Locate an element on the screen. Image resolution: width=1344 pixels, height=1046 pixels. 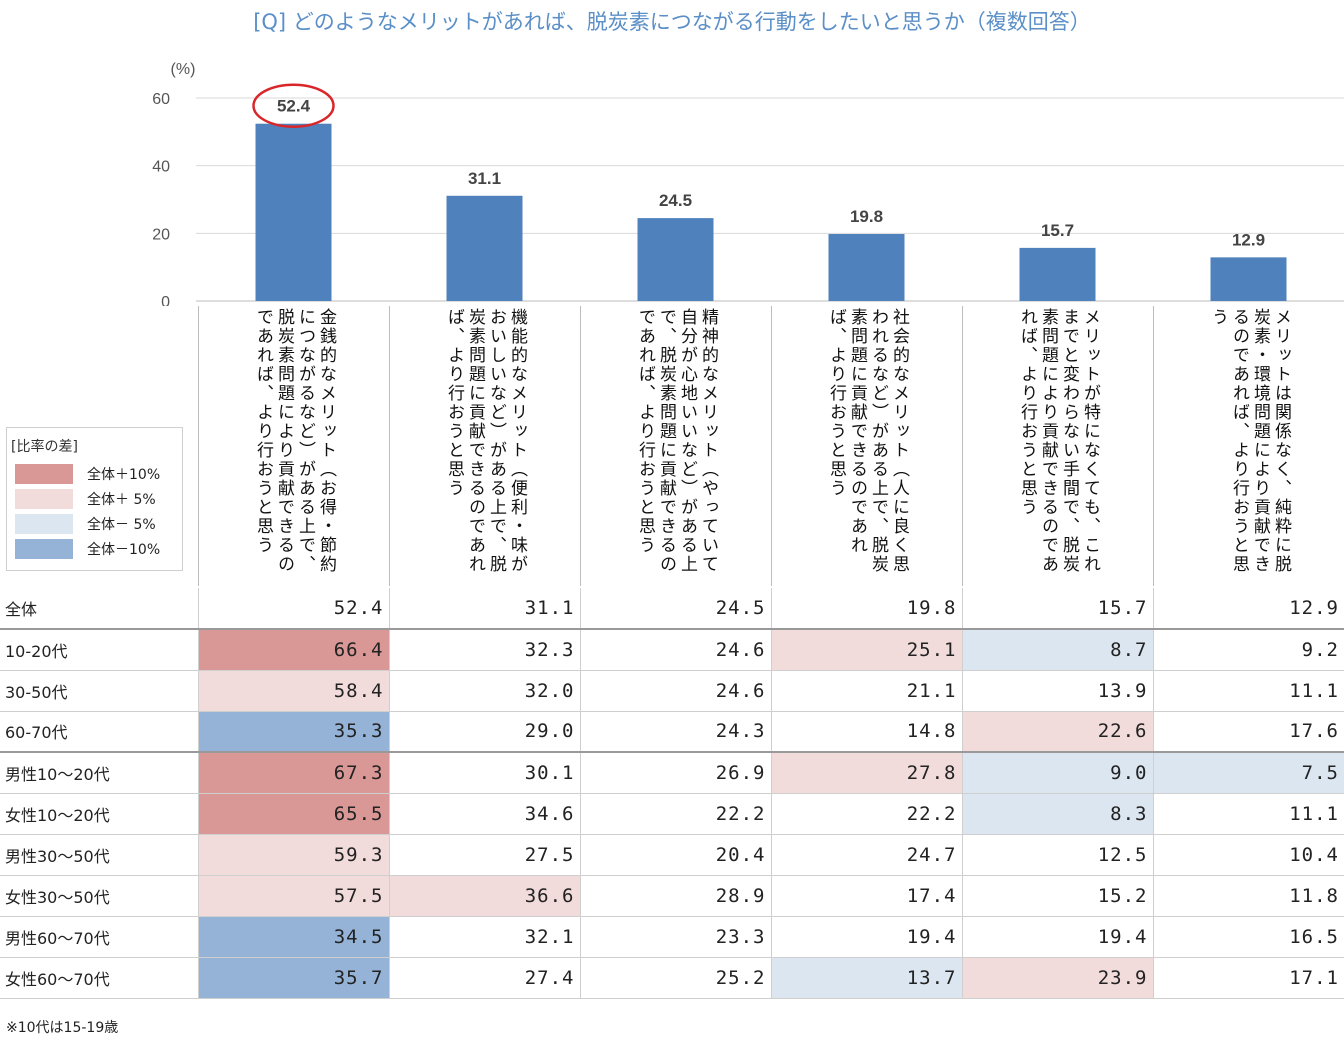
legend-label: 全体－10% is located at coordinates (124, 550).